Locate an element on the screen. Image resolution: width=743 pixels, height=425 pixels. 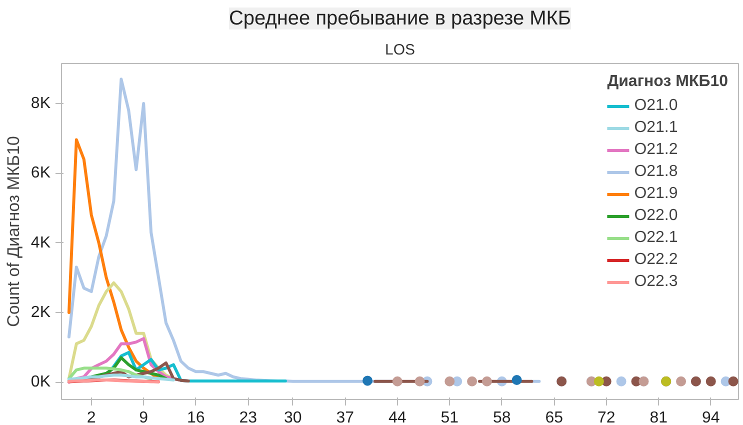
legend-label: O22.2 is located at coordinates (656, 260).